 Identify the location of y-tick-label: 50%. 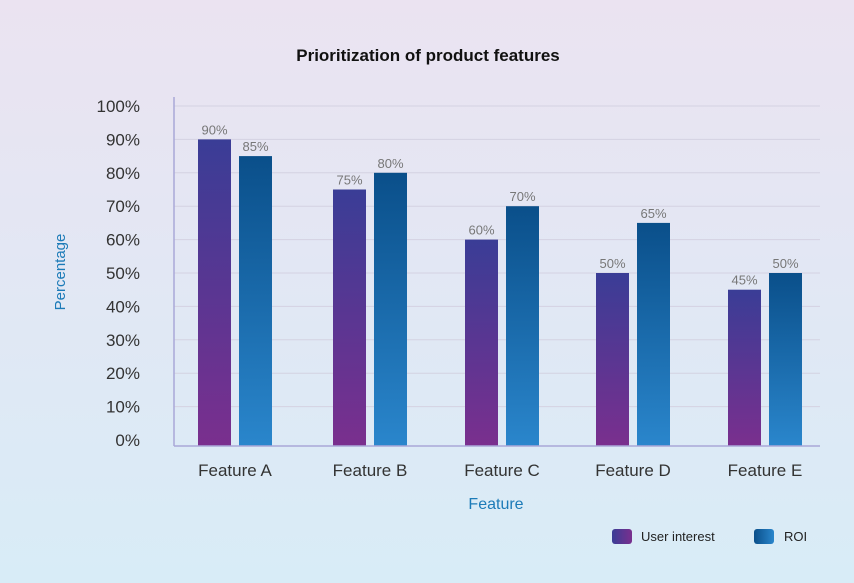
(123, 273).